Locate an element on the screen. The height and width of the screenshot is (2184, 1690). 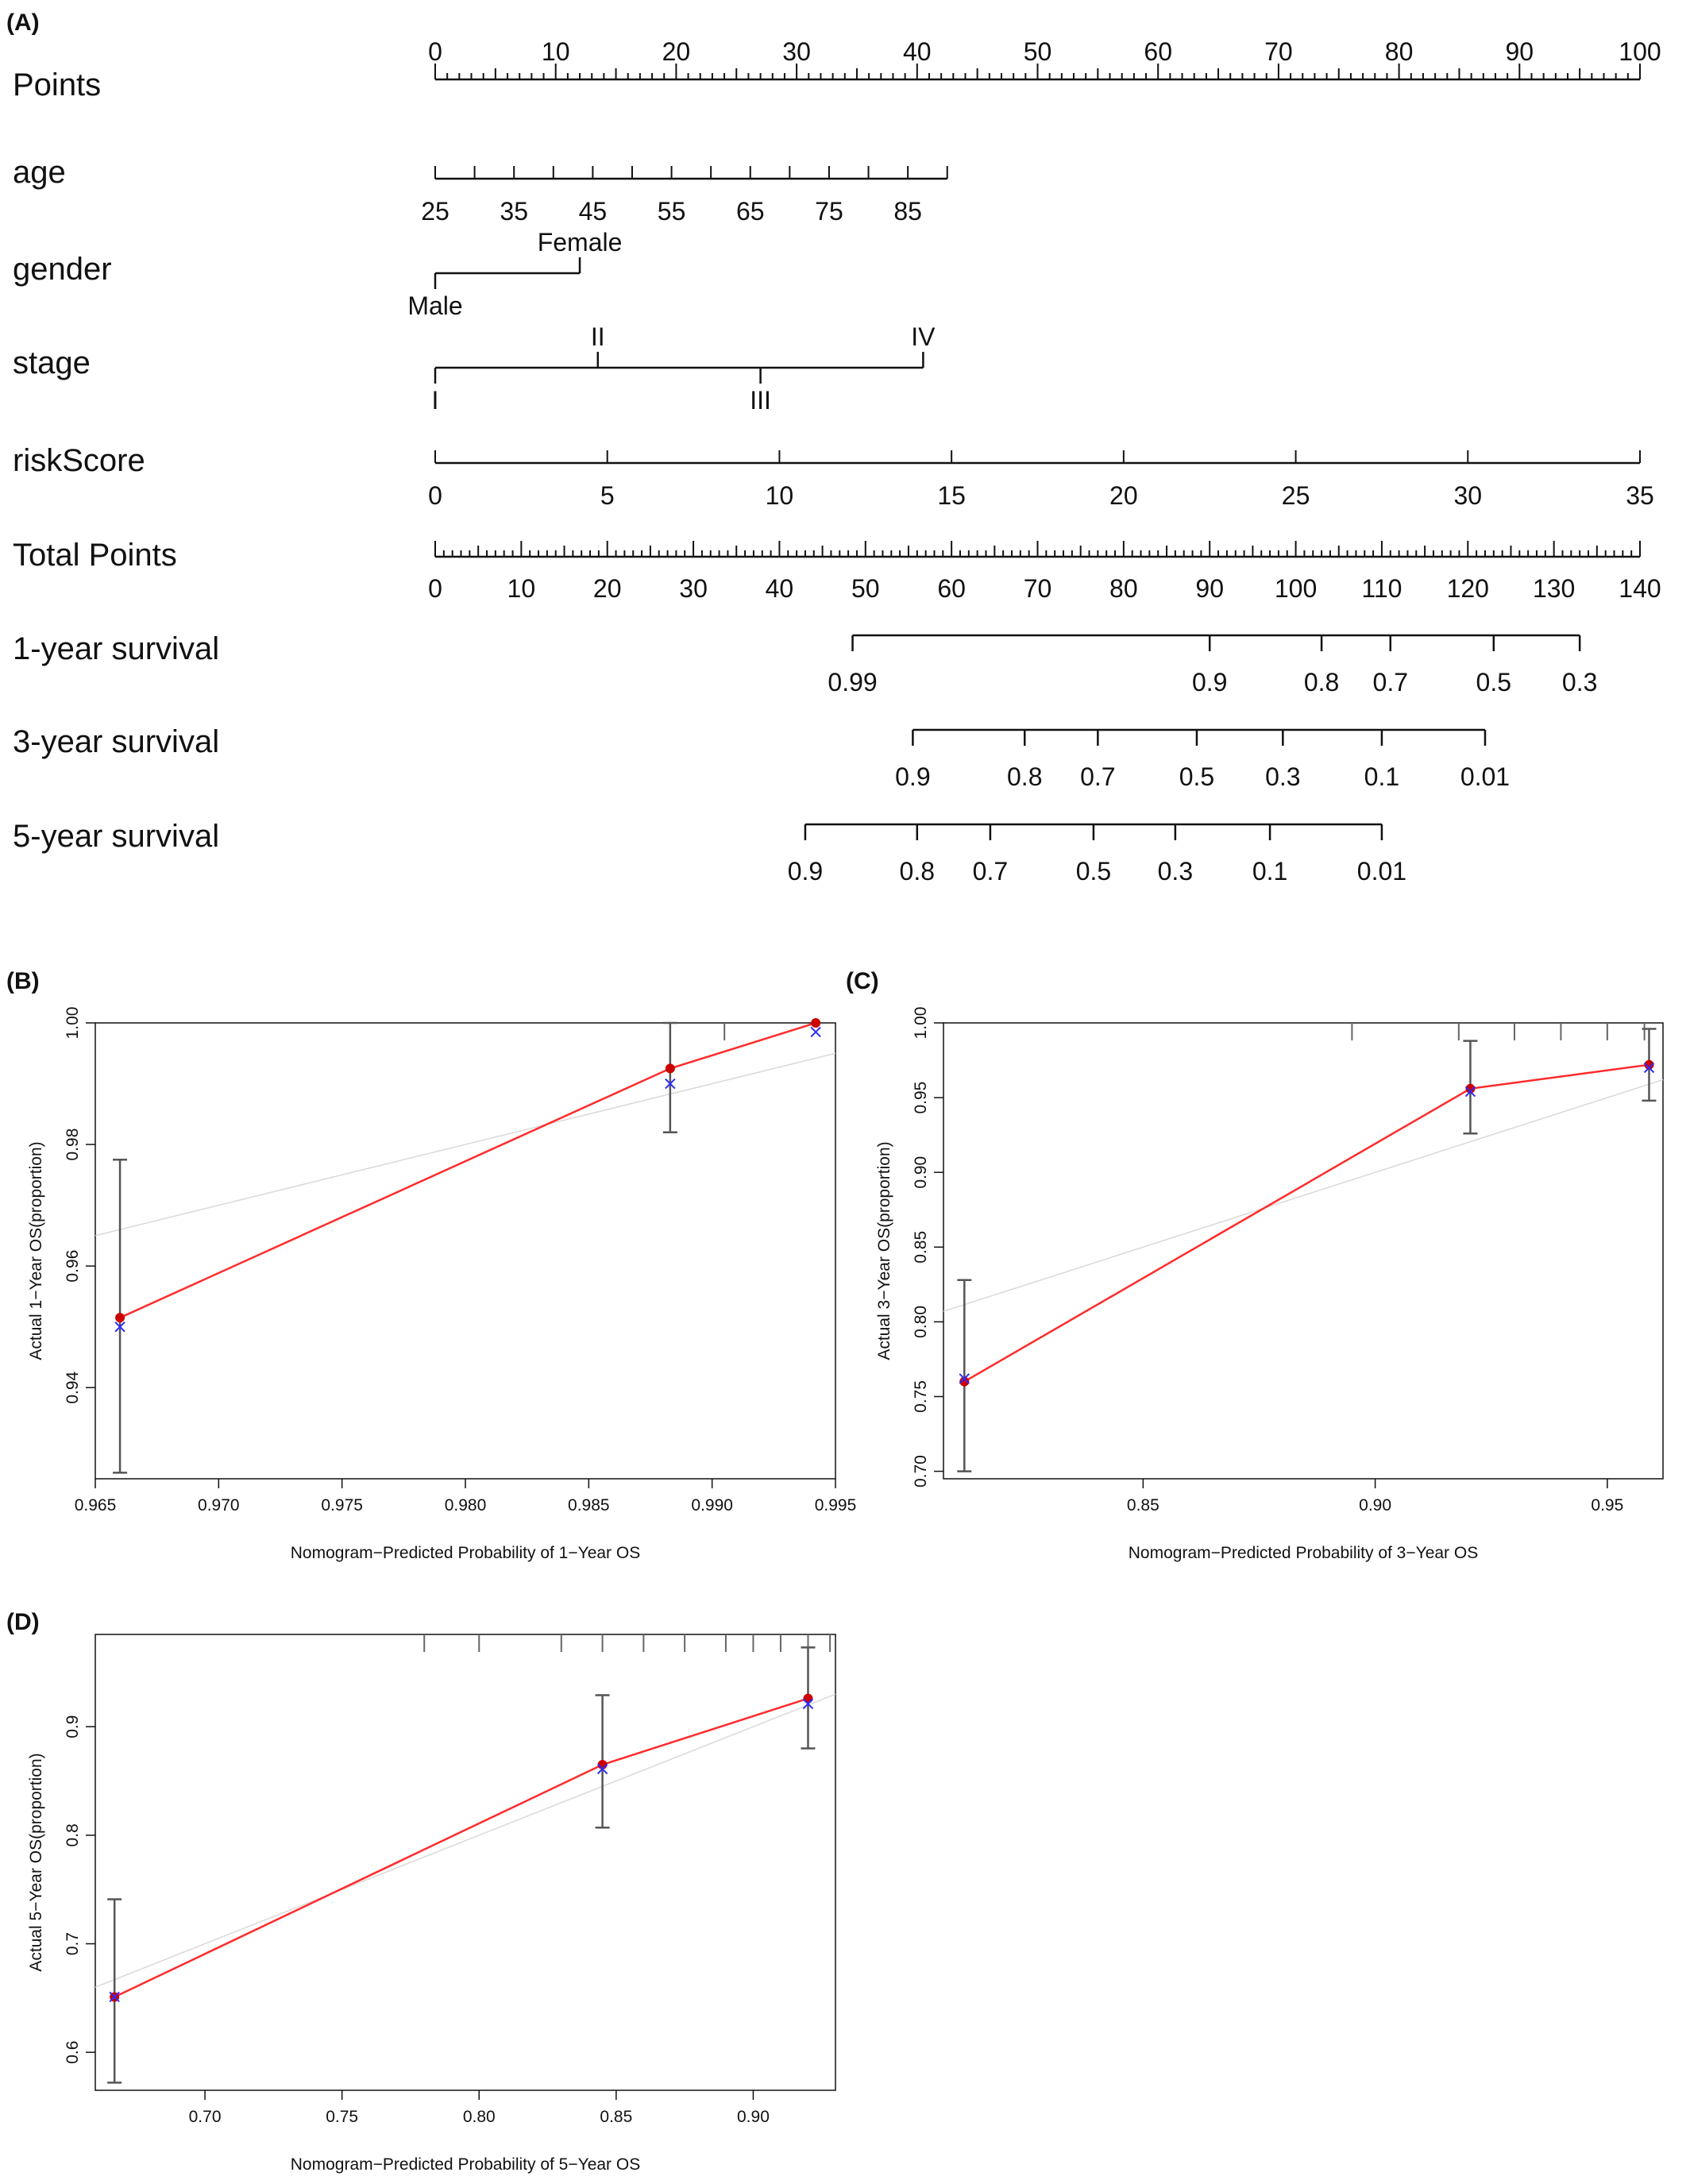
x-tick-label: 0.85 is located at coordinates (1143, 1505).